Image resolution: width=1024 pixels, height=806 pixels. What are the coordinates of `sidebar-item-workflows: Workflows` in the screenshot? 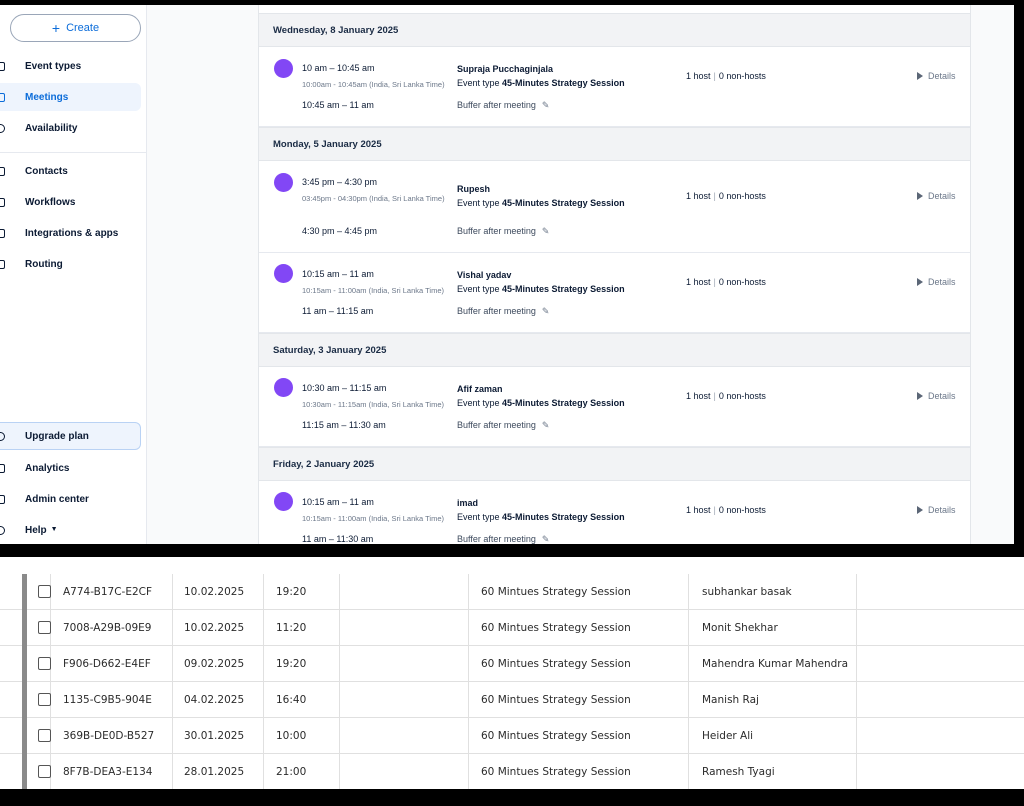 It's located at (70, 202).